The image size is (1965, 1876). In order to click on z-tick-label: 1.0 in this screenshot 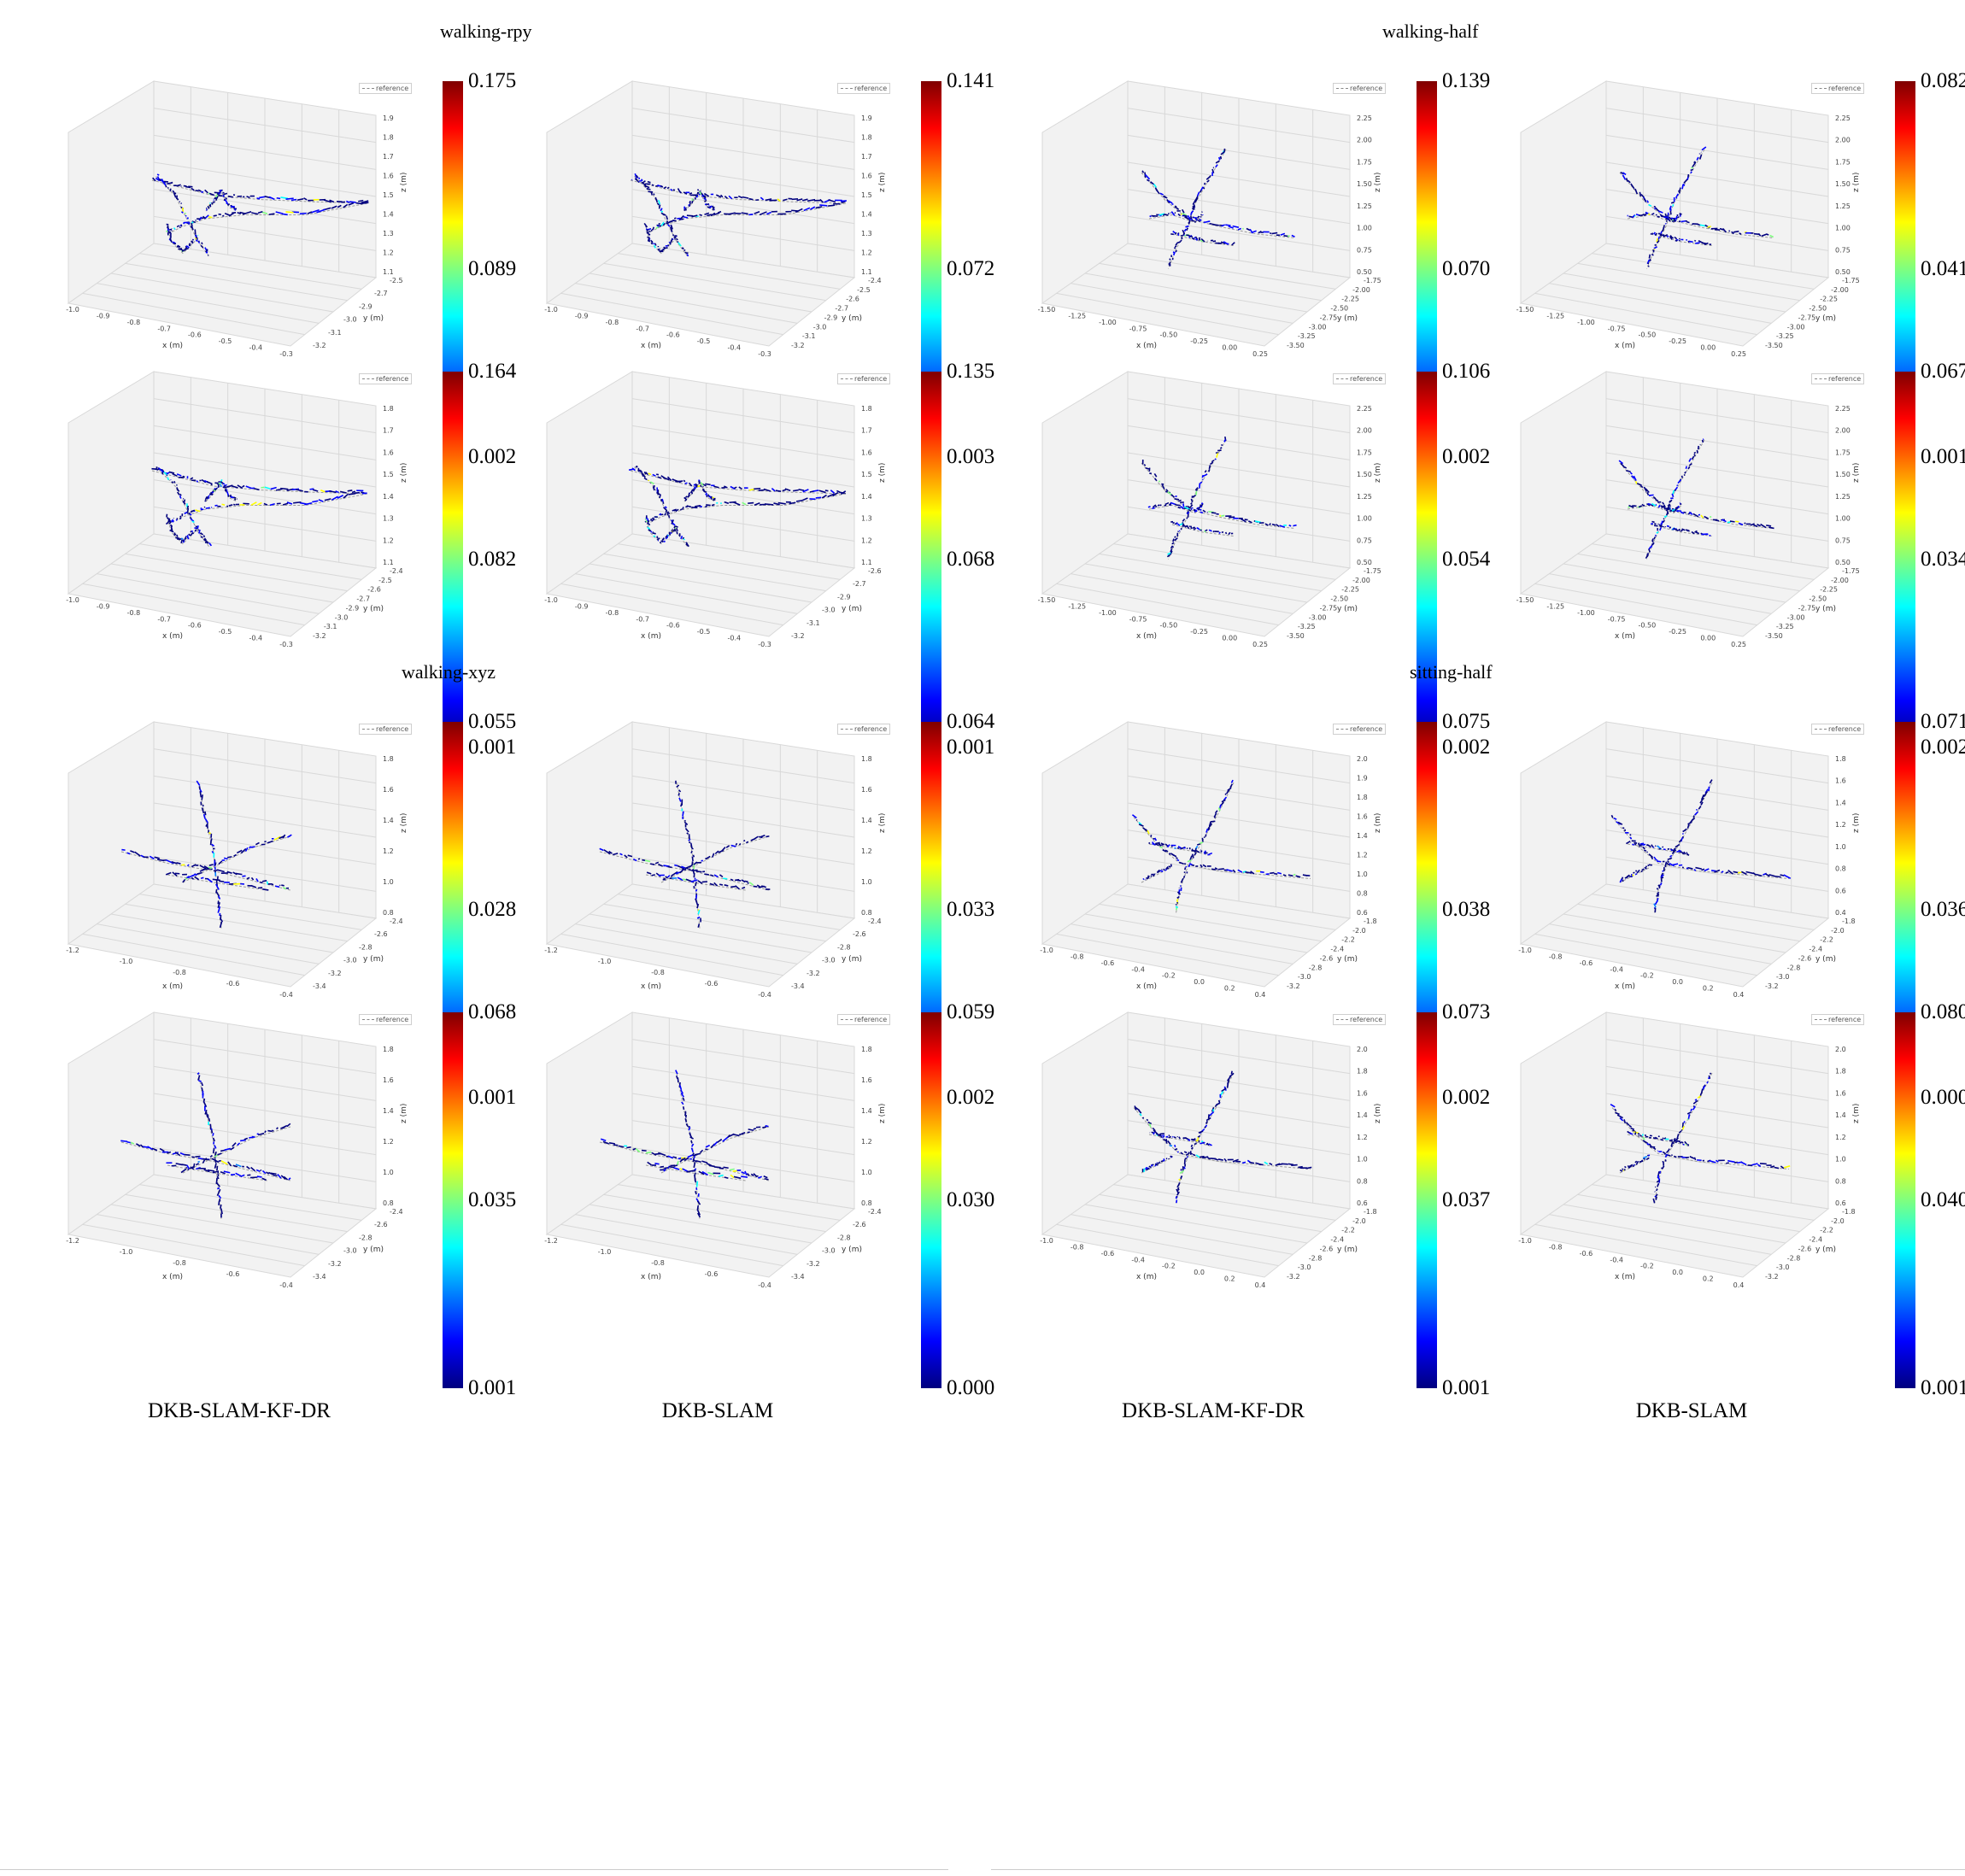, I will do `click(388, 1172)`.